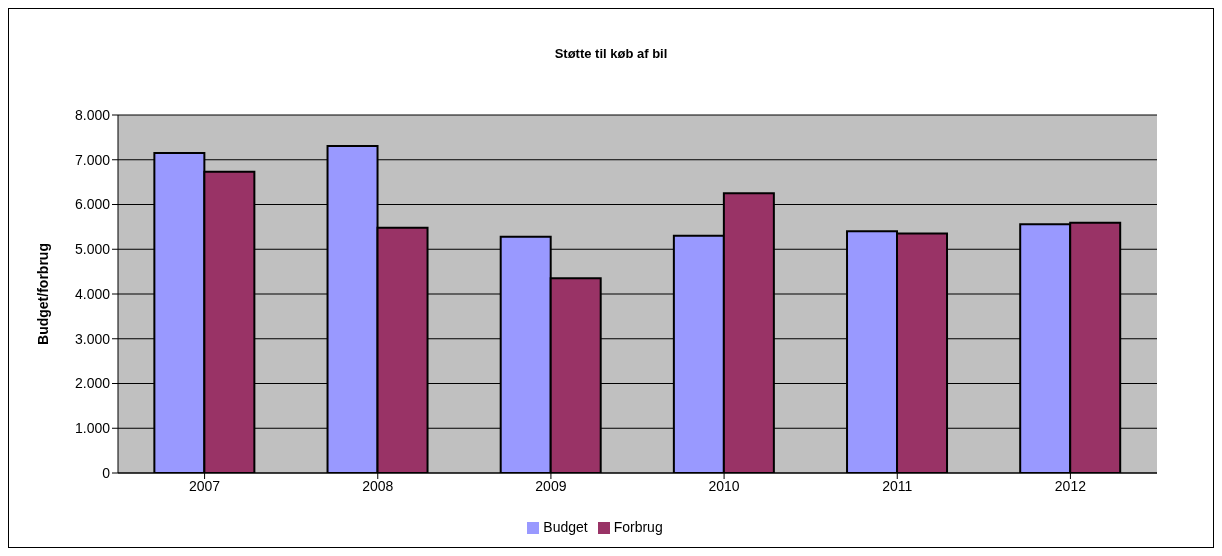  I want to click on y-tick-label: 4.000, so click(92, 293).